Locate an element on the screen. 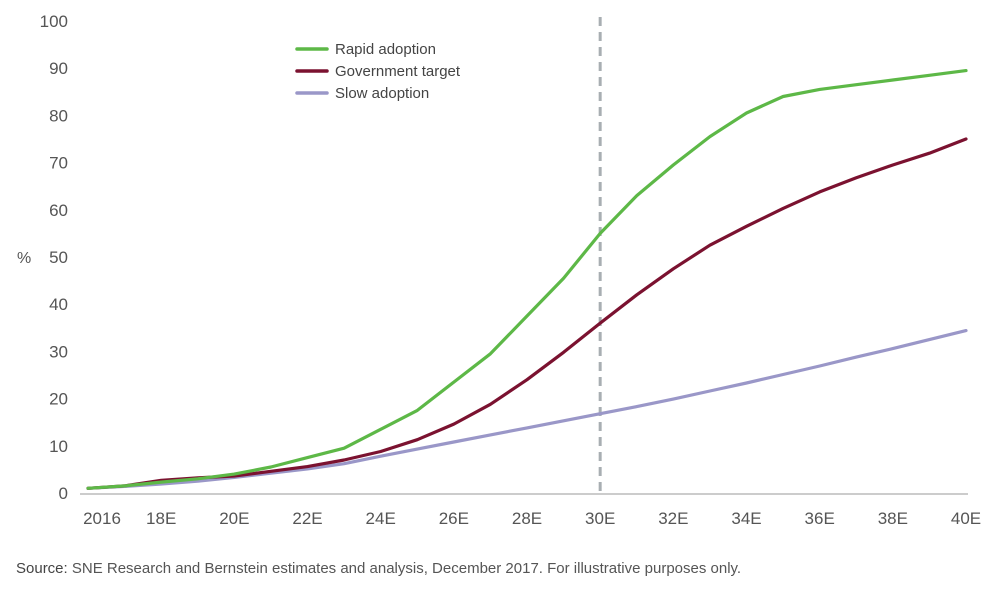 The image size is (998, 591). x-tick-label: 22E is located at coordinates (307, 518).